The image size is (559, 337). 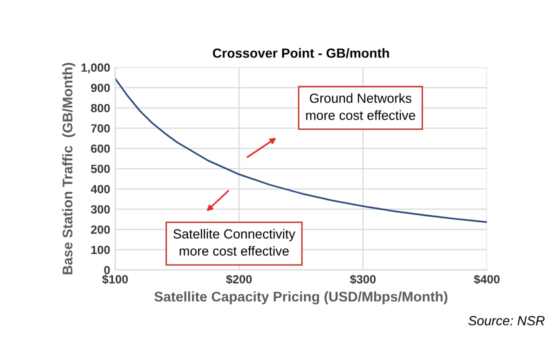 What do you see at coordinates (100, 148) in the screenshot?
I see `y-tick-label: 600` at bounding box center [100, 148].